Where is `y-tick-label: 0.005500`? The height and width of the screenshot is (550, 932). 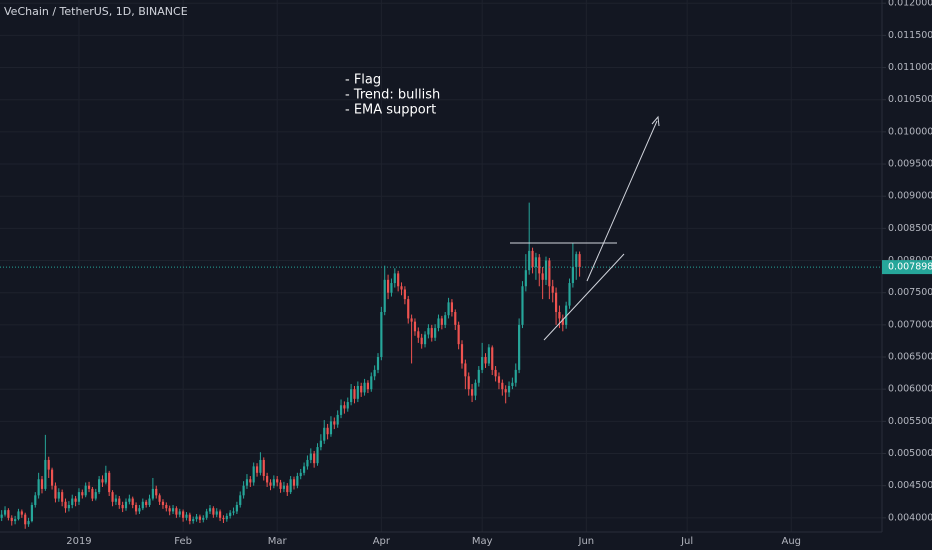 y-tick-label: 0.005500 is located at coordinates (910, 421).